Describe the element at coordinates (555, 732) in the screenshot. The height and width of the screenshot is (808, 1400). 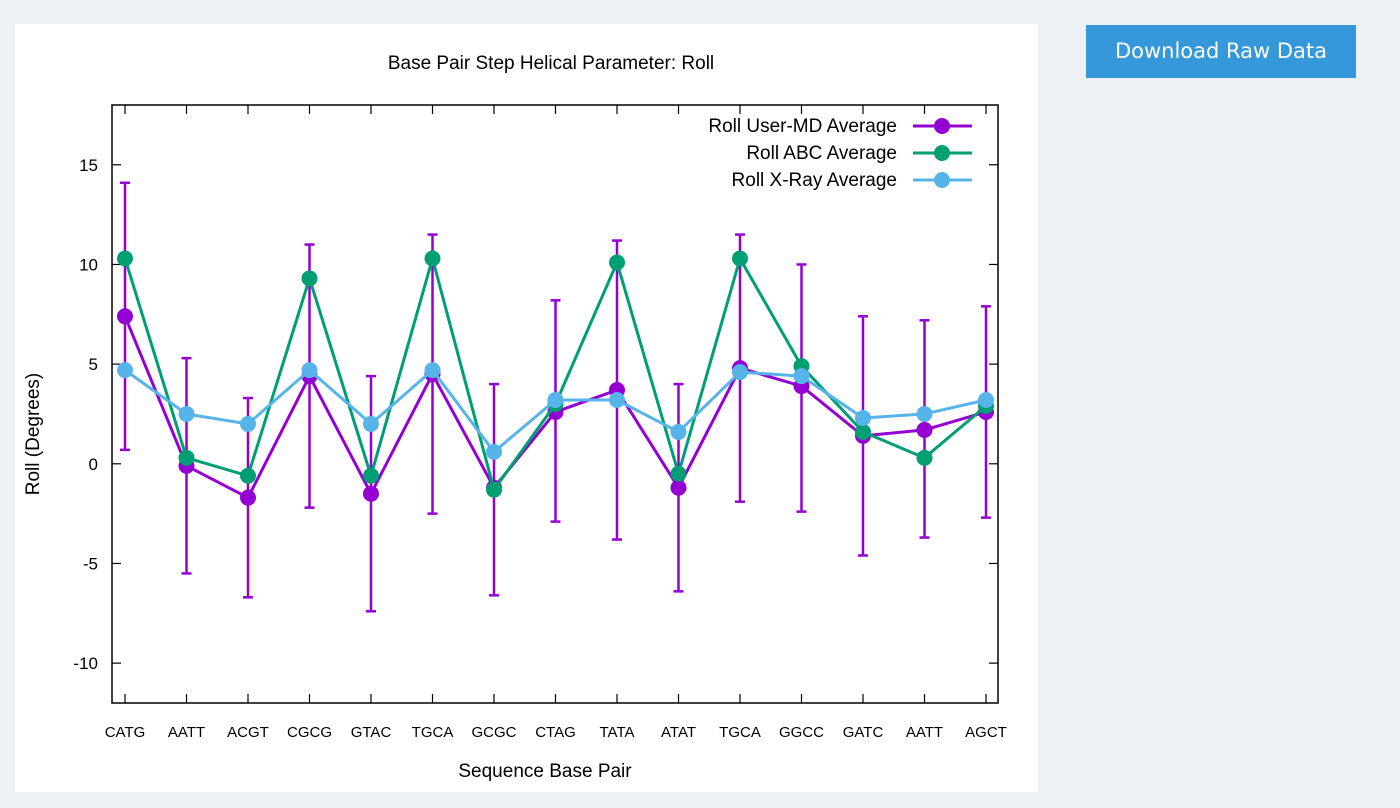
I see `x-tick-label: CTAG` at that location.